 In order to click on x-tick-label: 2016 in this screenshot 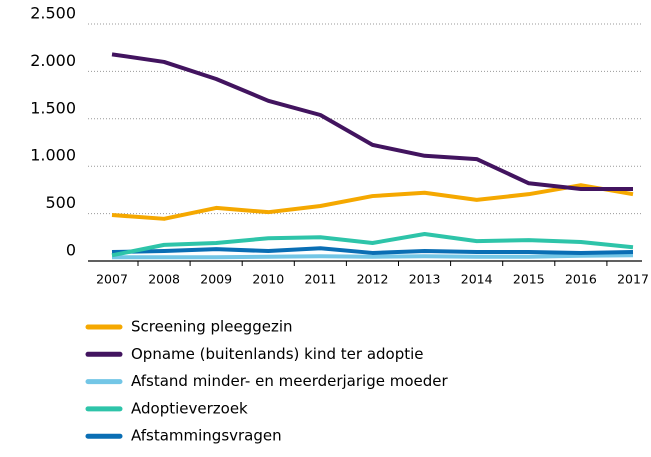, I will do `click(581, 279)`.